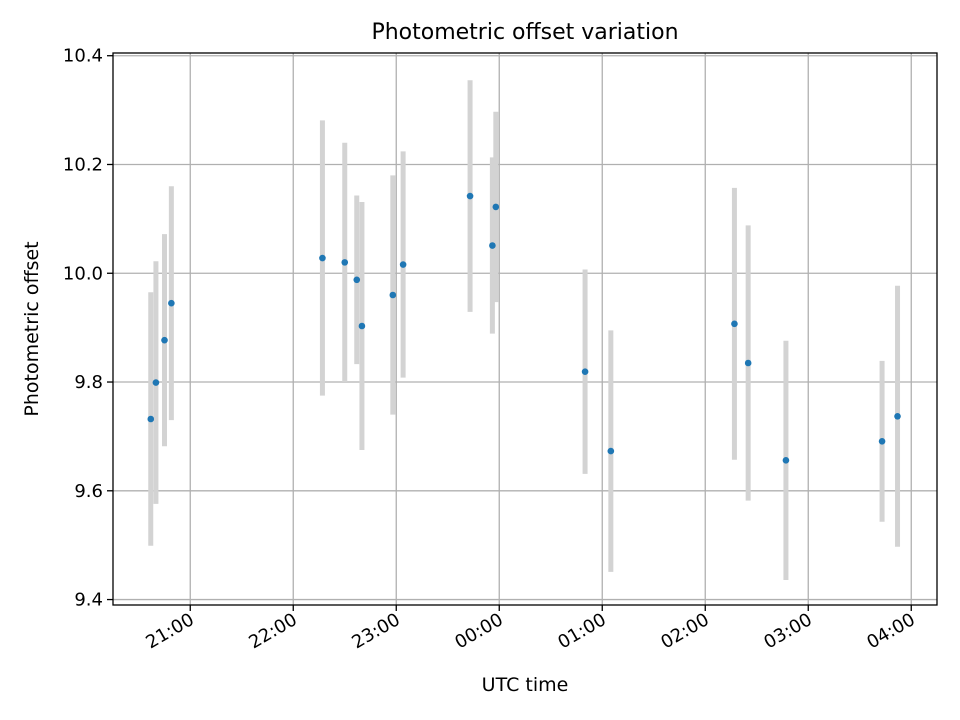  Describe the element at coordinates (88, 382) in the screenshot. I see `y-tick-label: 9.8` at that location.